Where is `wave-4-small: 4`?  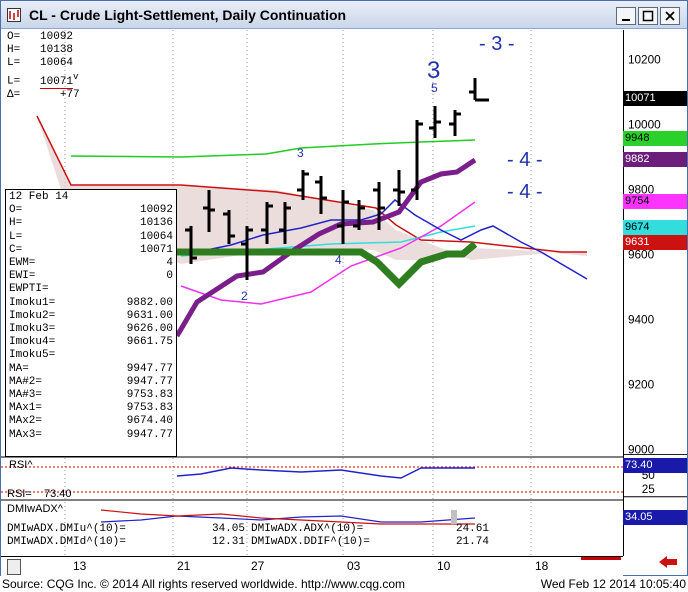
wave-4-small: 4 is located at coordinates (338, 260).